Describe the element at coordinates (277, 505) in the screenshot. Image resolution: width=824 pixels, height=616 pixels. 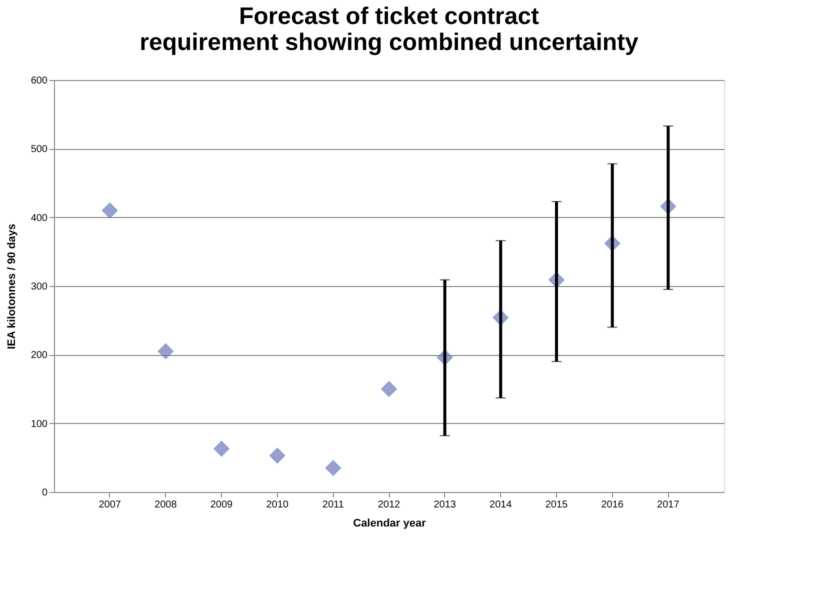
I see `x-tick-label: 2010` at that location.